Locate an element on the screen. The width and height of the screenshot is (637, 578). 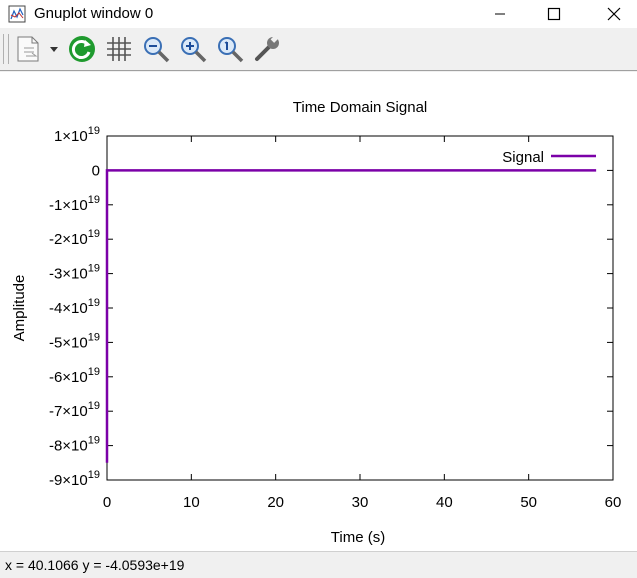
wrench-icon is located at coordinates (267, 48).